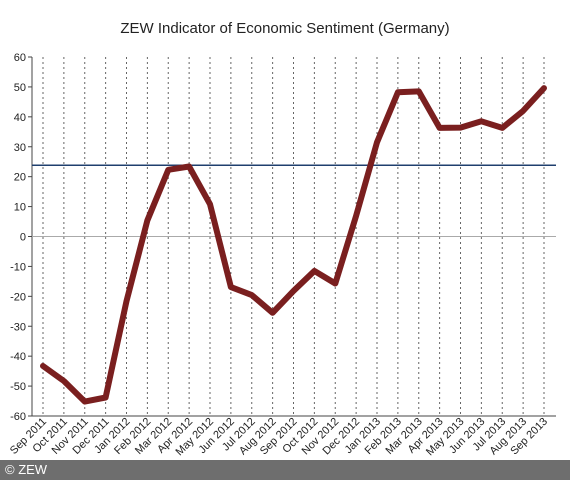 This screenshot has height=480, width=570. What do you see at coordinates (285, 470) in the screenshot?
I see `footer-bar: © ZEW` at bounding box center [285, 470].